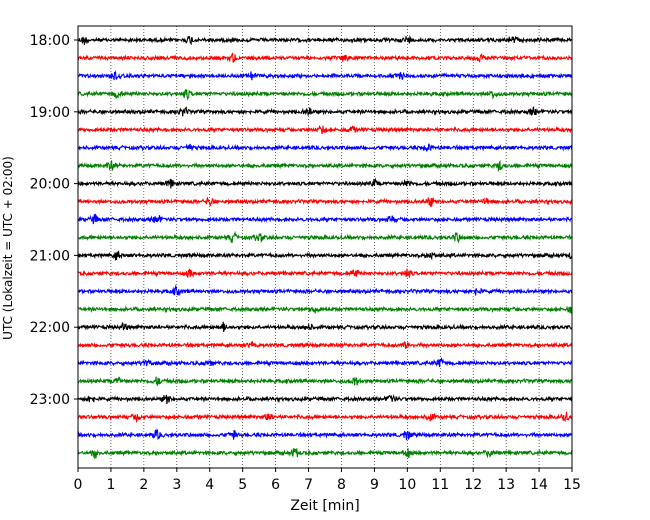 The width and height of the screenshot is (650, 520). What do you see at coordinates (407, 485) in the screenshot?
I see `x-tick-label: 10` at bounding box center [407, 485].